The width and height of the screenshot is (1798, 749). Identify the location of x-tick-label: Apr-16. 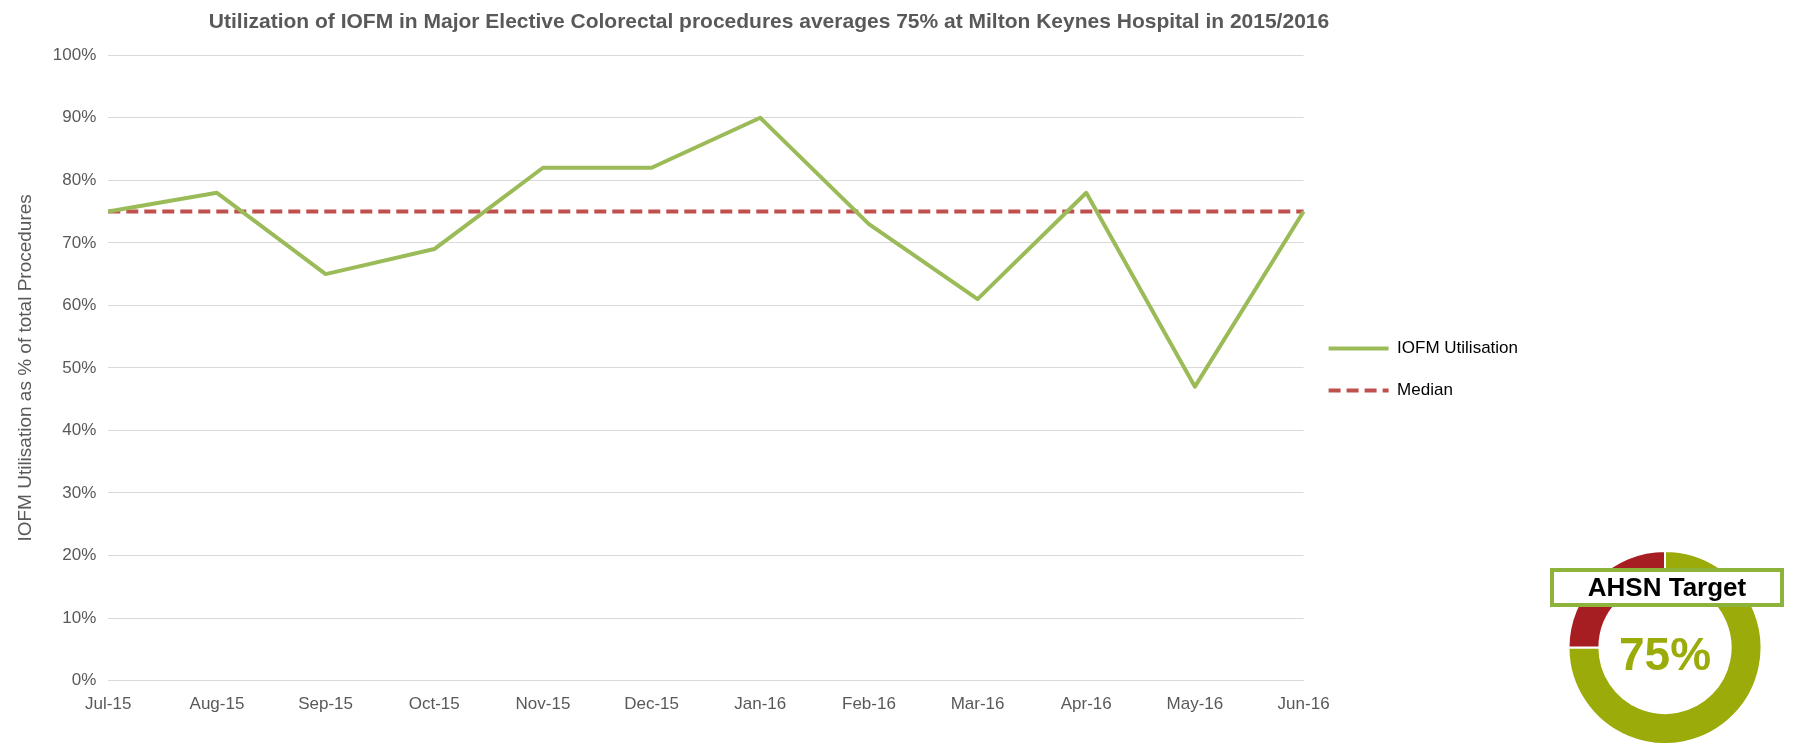
(1086, 704).